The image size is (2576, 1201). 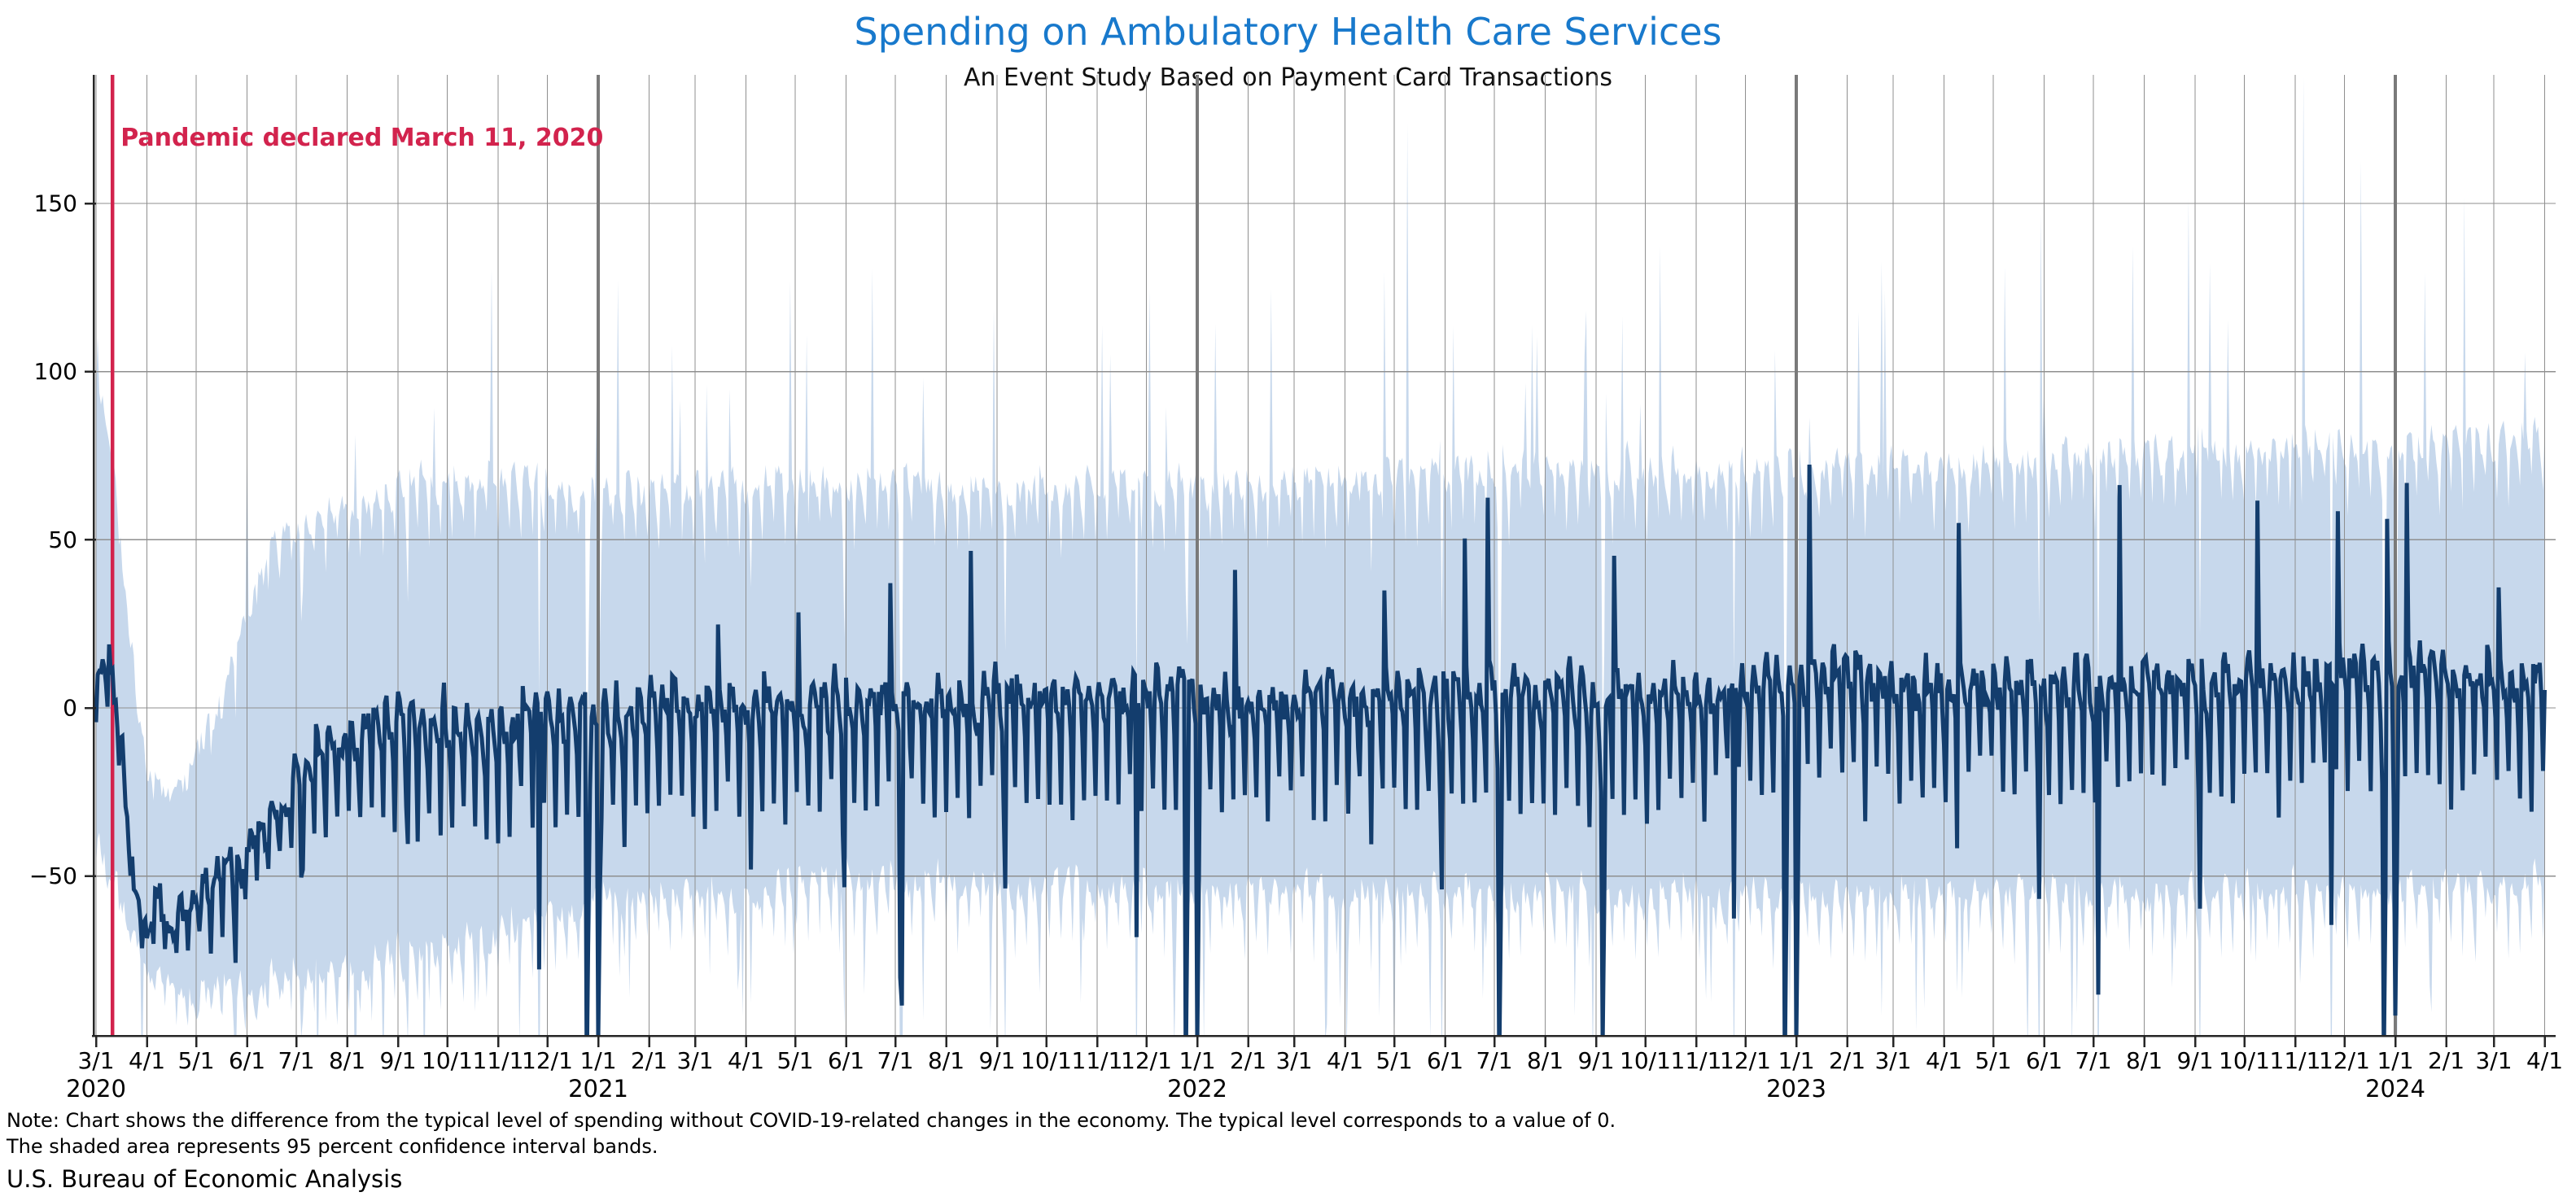 What do you see at coordinates (62, 539) in the screenshot?
I see `y-tick-label: 50` at bounding box center [62, 539].